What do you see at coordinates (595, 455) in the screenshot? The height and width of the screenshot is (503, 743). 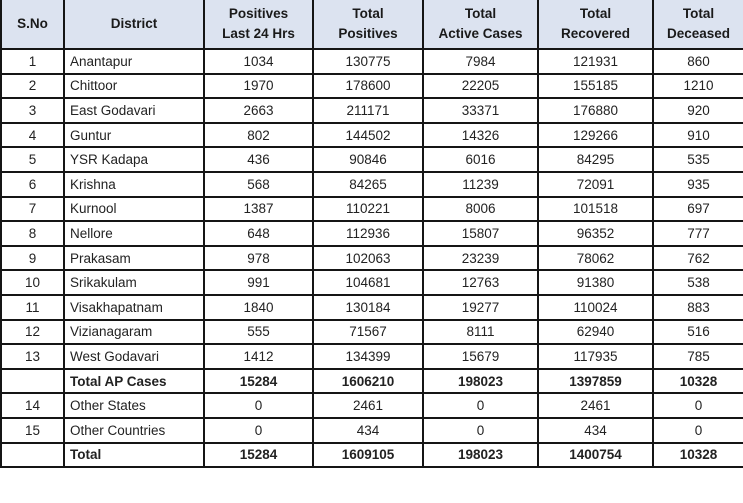 I see `cell-total-recovered: 1400754` at bounding box center [595, 455].